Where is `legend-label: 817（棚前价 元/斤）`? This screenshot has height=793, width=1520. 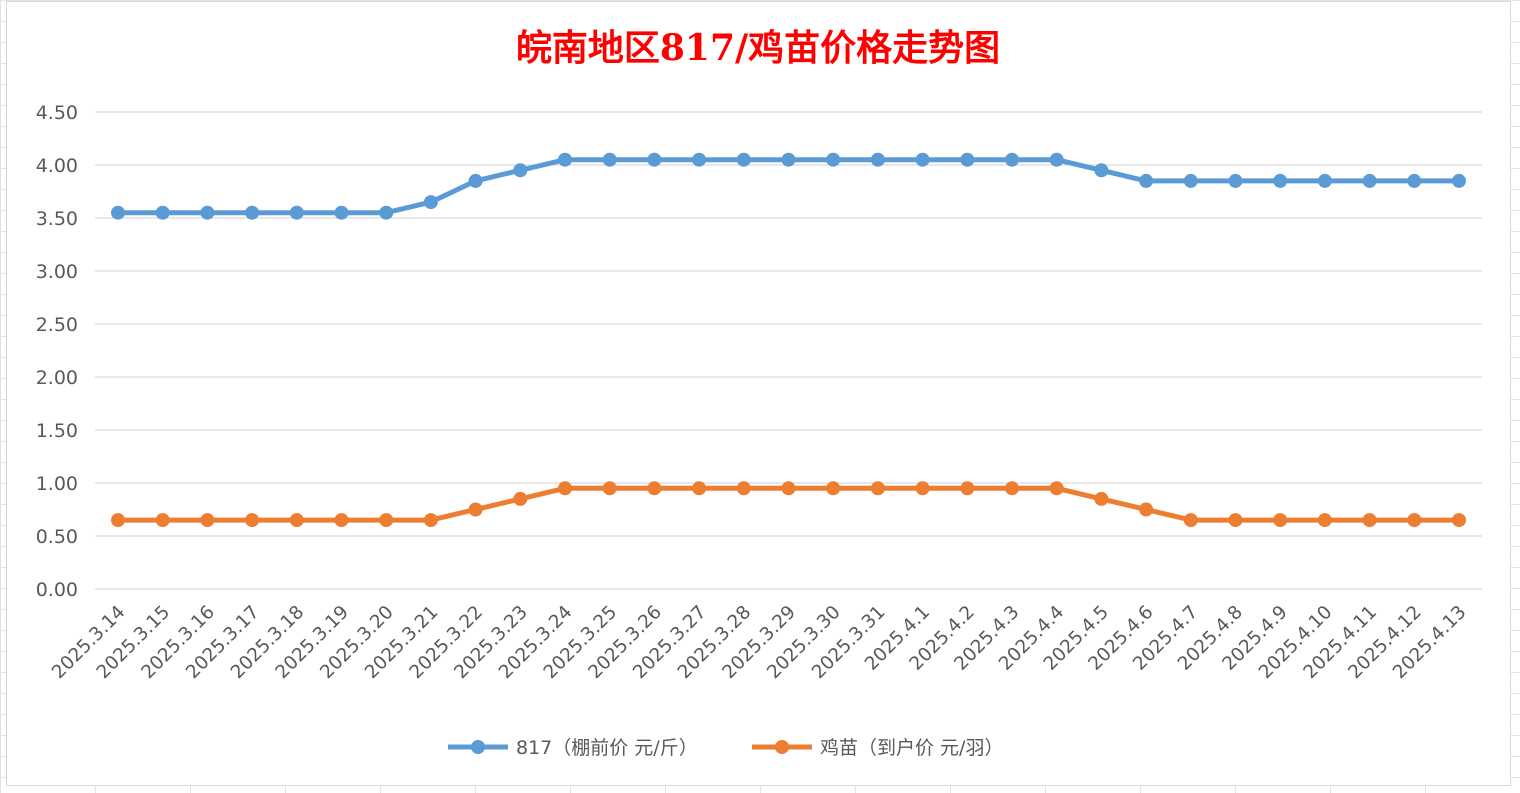
legend-label: 817（棚前价 元/斤） is located at coordinates (607, 748).